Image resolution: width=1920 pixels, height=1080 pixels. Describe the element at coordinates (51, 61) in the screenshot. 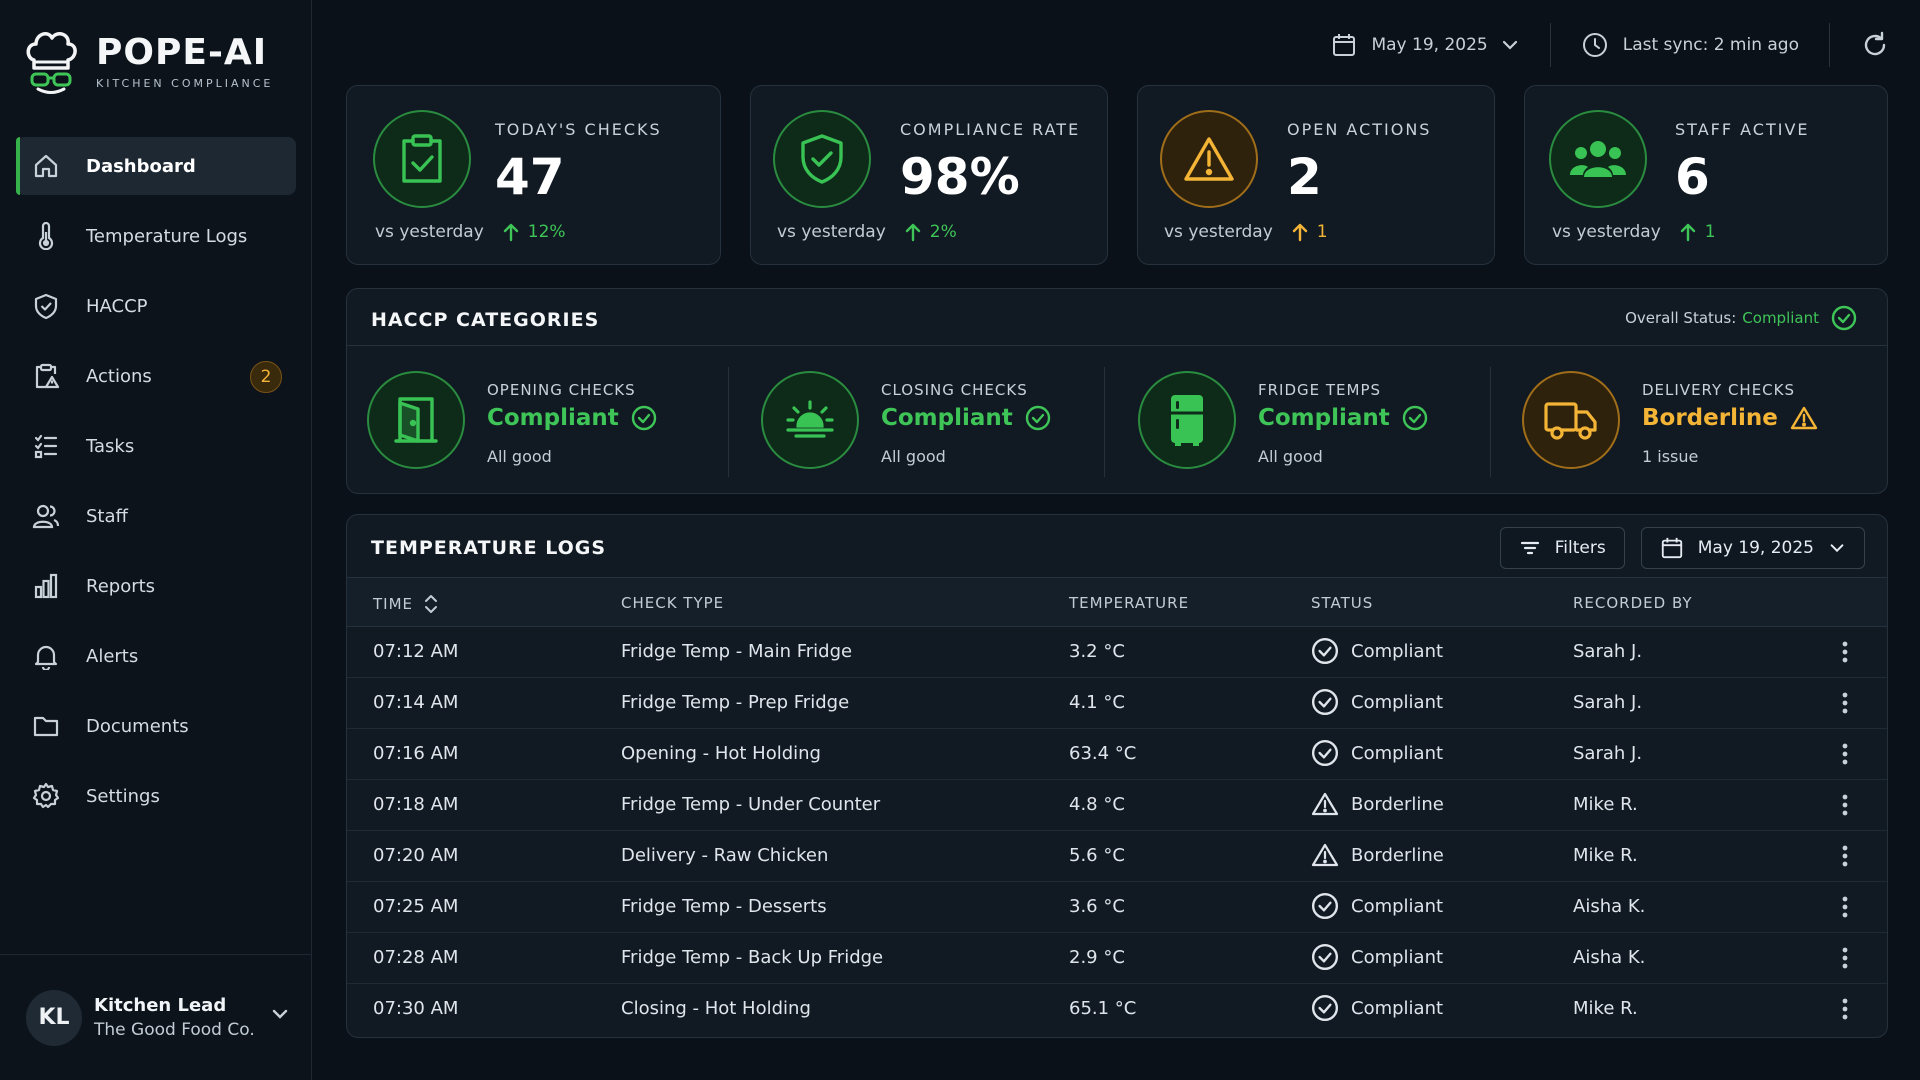

I see `chef-logo-icon` at that location.